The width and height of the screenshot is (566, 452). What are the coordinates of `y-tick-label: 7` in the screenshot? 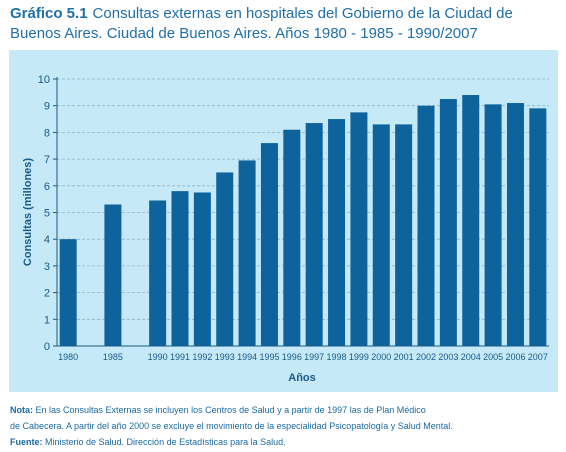 It's located at (47, 160).